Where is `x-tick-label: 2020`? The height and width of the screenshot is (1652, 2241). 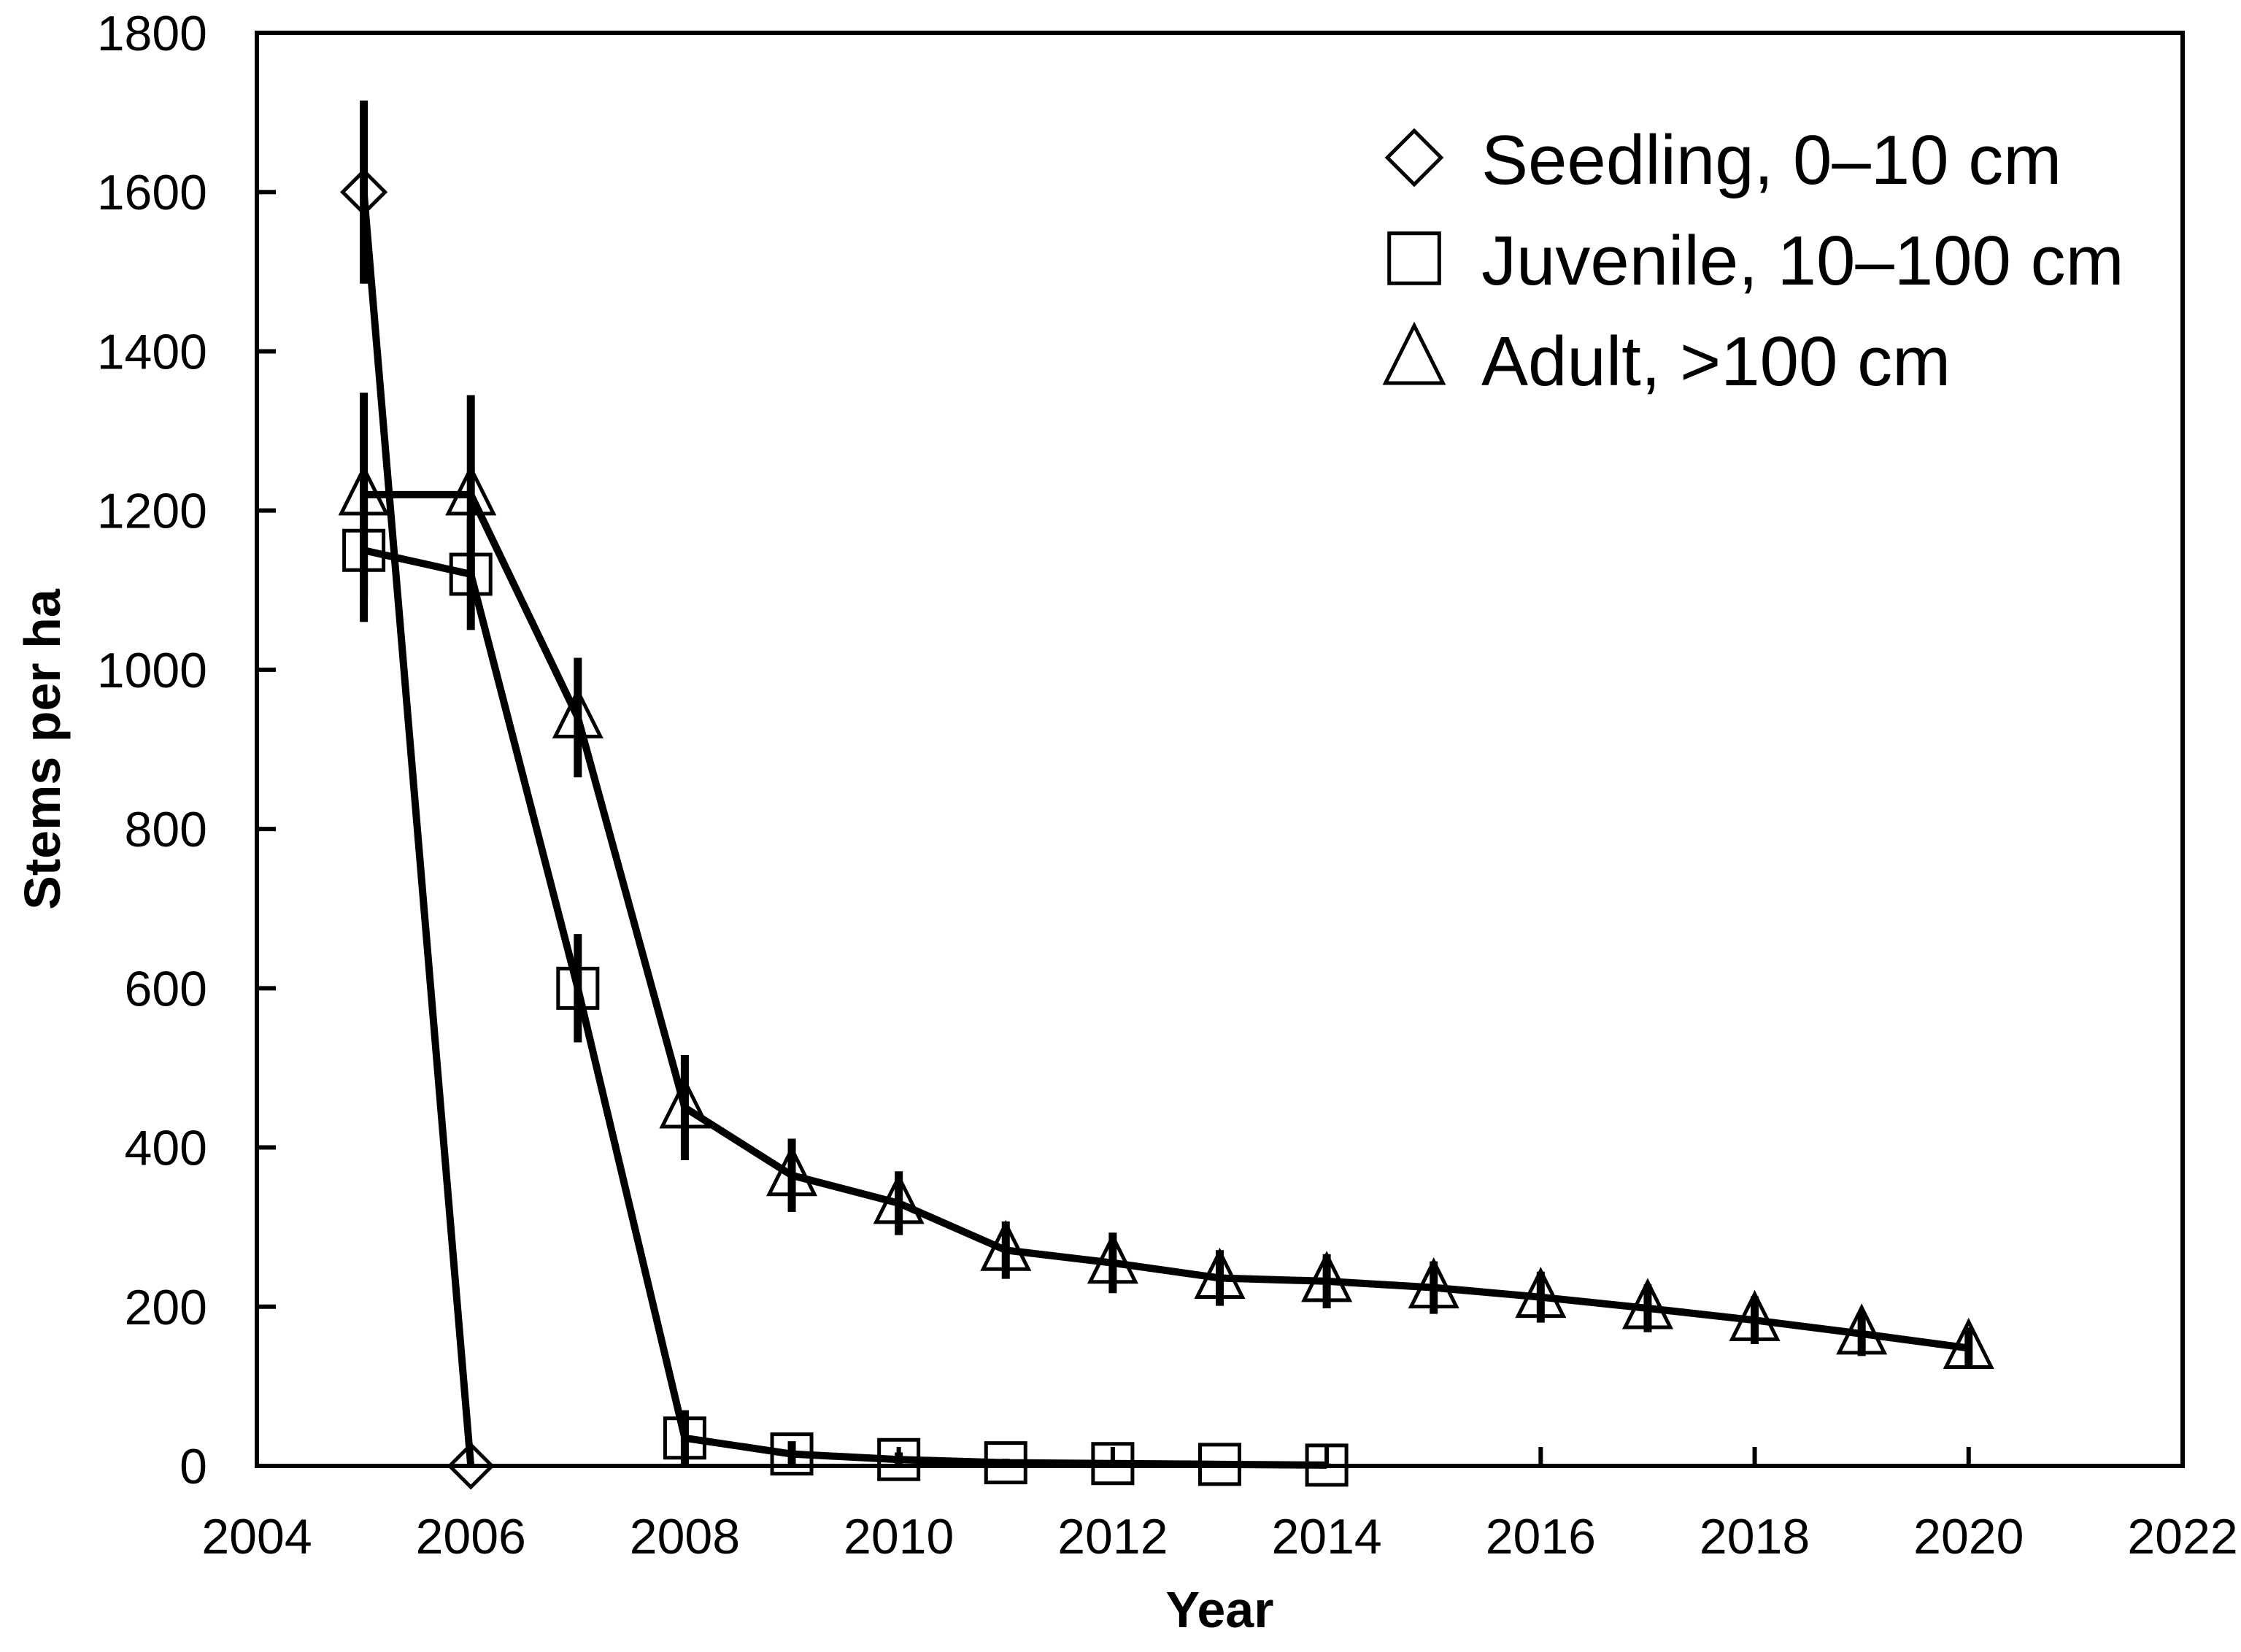
x-tick-label: 2020 is located at coordinates (1969, 1537).